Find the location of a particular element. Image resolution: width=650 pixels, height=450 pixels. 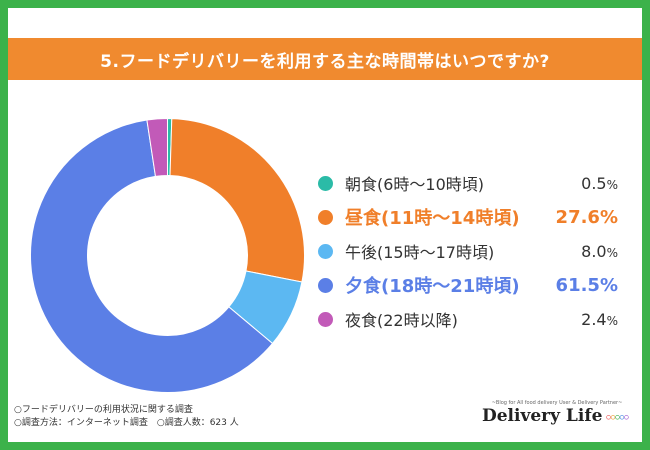

legend-value: 0.5% is located at coordinates (599, 183).